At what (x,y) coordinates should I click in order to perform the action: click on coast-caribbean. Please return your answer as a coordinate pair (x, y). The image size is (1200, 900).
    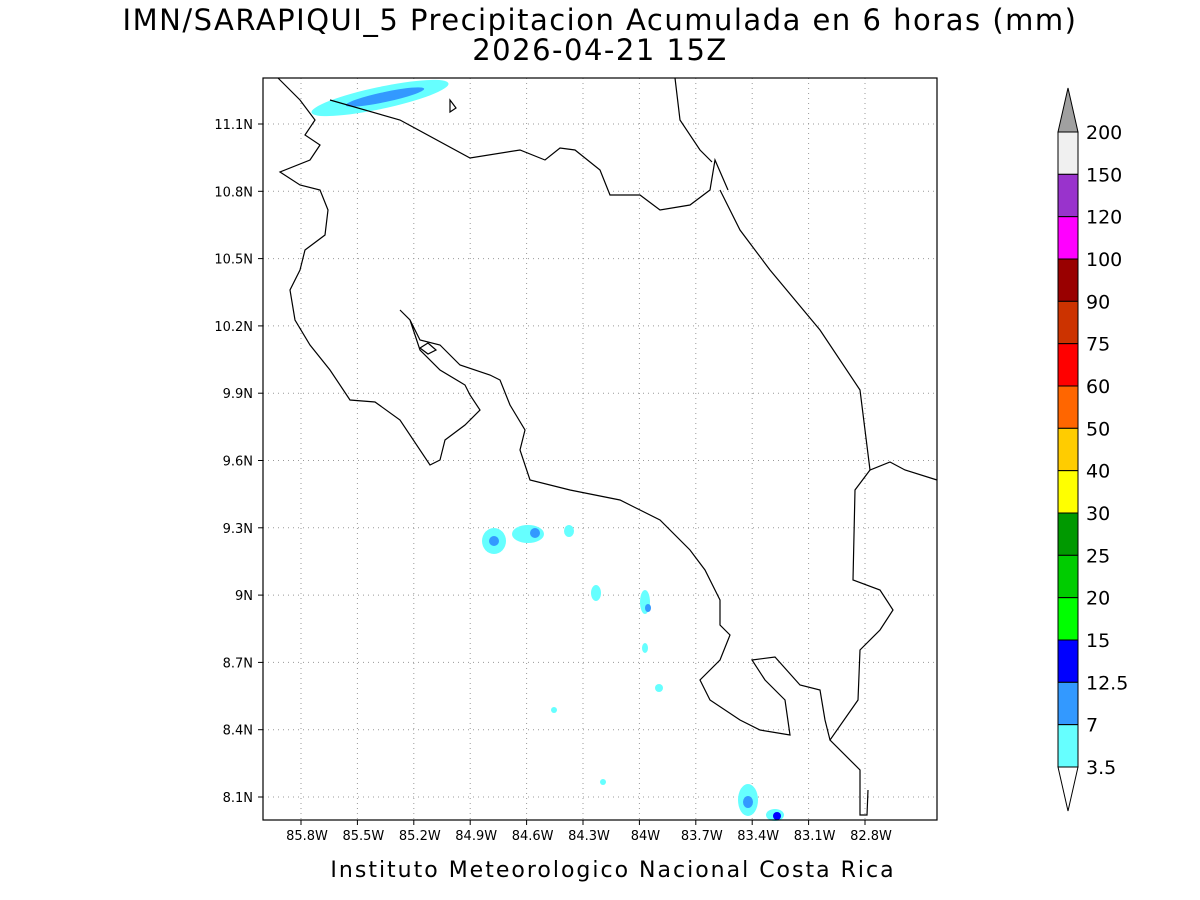
    Looking at the image, I should click on (806, 279).